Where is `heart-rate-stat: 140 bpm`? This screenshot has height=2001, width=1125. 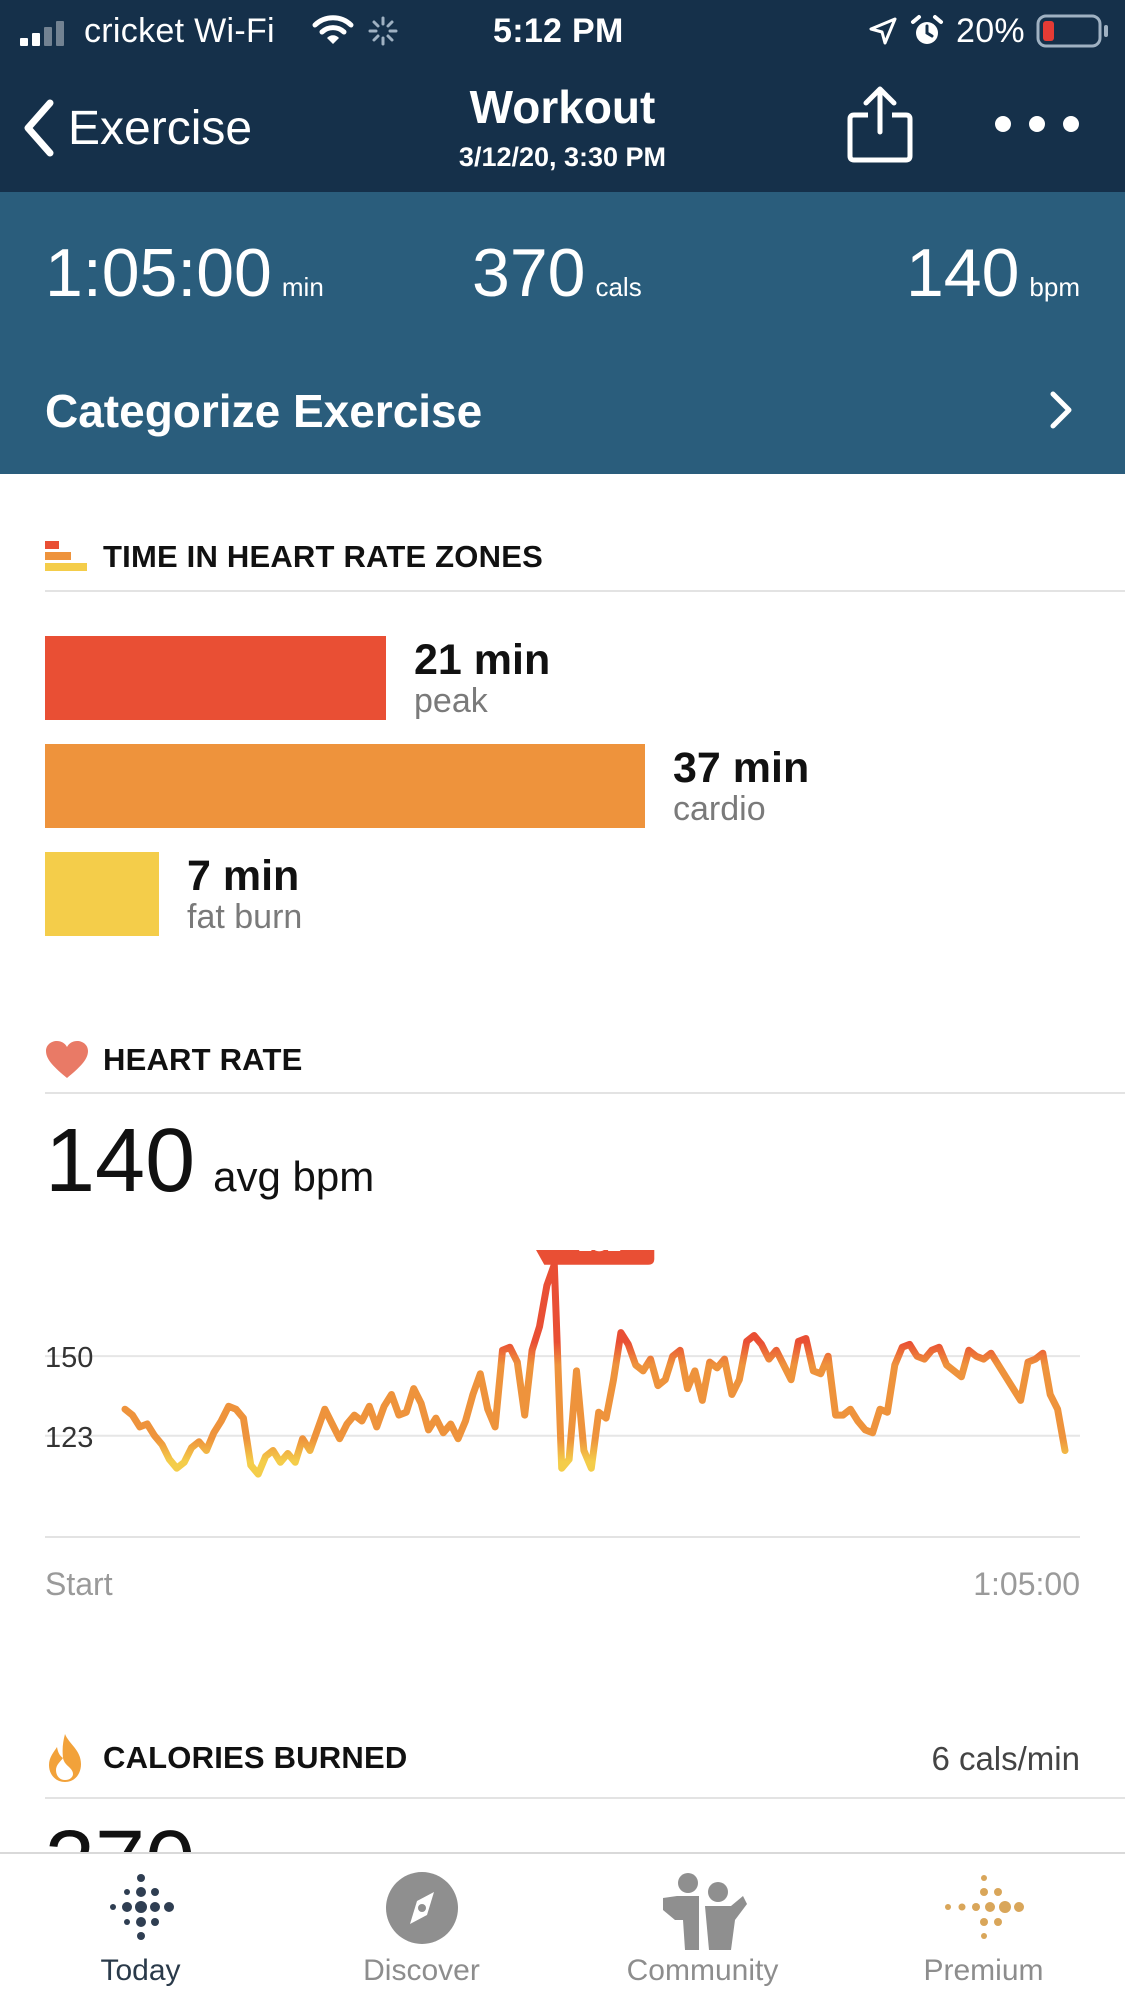
heart-rate-stat: 140 bpm is located at coordinates (993, 273).